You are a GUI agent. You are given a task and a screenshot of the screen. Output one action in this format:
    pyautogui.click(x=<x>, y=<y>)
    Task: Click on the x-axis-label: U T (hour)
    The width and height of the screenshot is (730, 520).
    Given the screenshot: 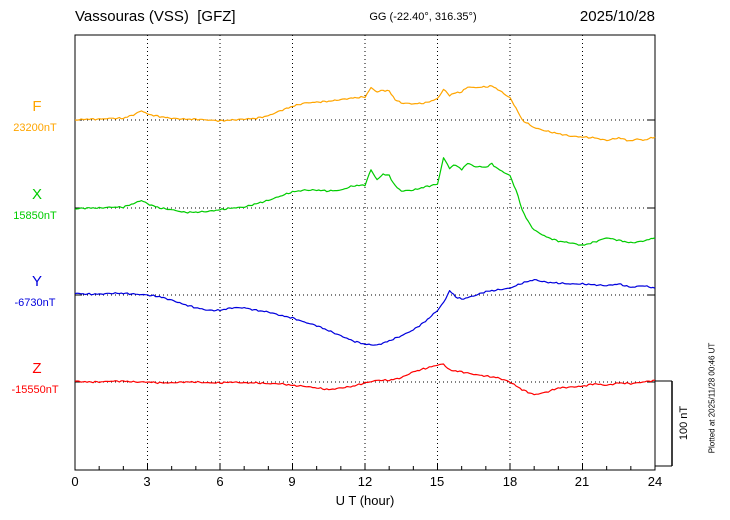 What is the action you would take?
    pyautogui.click(x=365, y=500)
    